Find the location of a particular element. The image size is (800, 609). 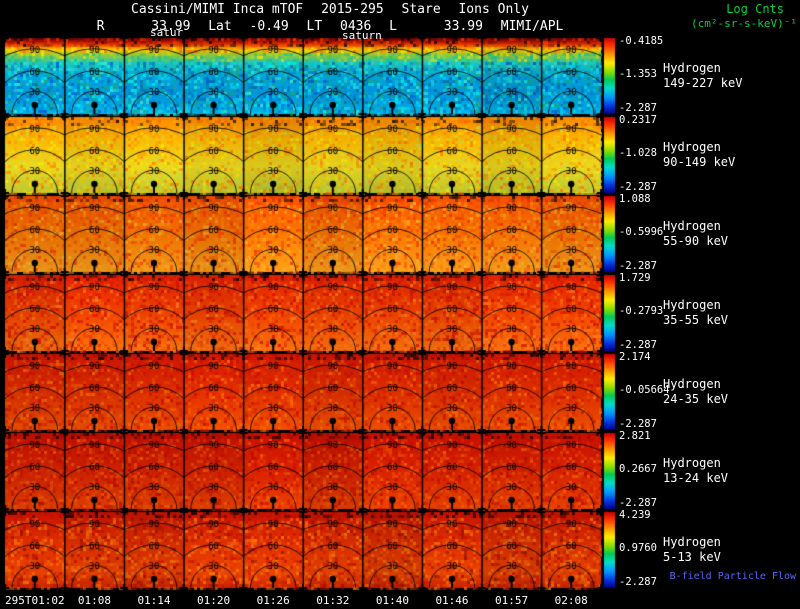

colorbar-mid-label: -0.2793 is located at coordinates (641, 311).